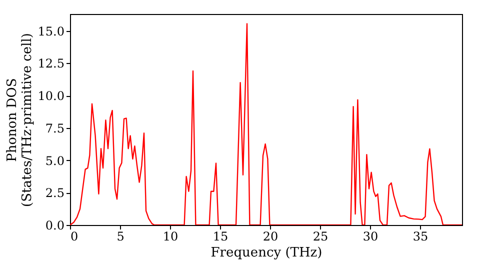  I want to click on x-tick-label: 10, so click(170, 237).